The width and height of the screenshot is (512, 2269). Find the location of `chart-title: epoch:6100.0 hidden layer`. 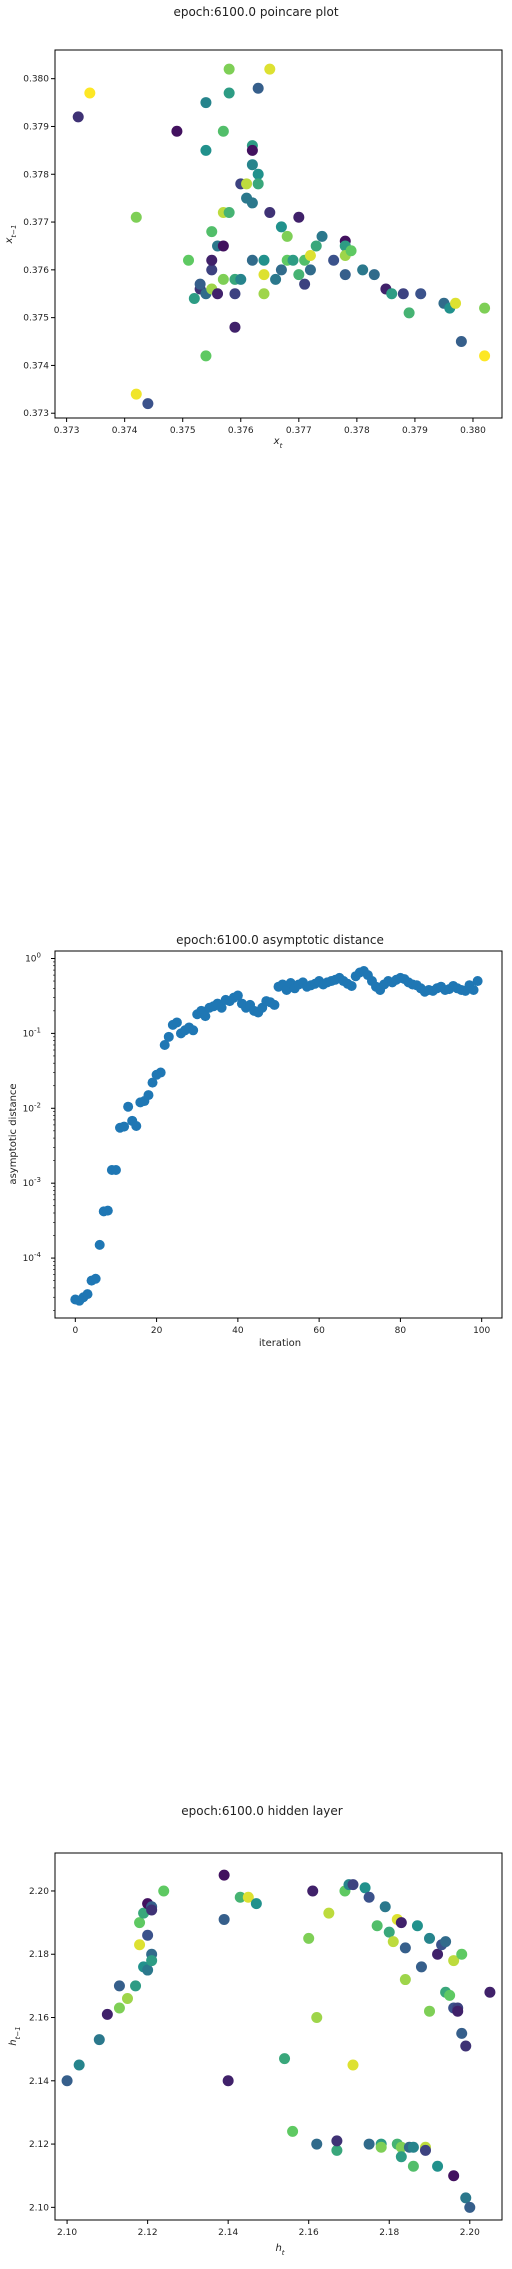

chart-title: epoch:6100.0 hidden layer is located at coordinates (262, 1811).